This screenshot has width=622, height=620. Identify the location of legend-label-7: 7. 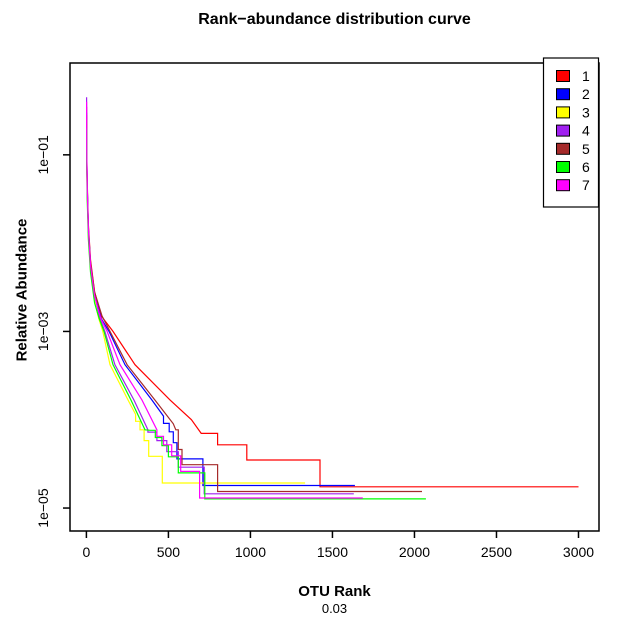
(586, 185).